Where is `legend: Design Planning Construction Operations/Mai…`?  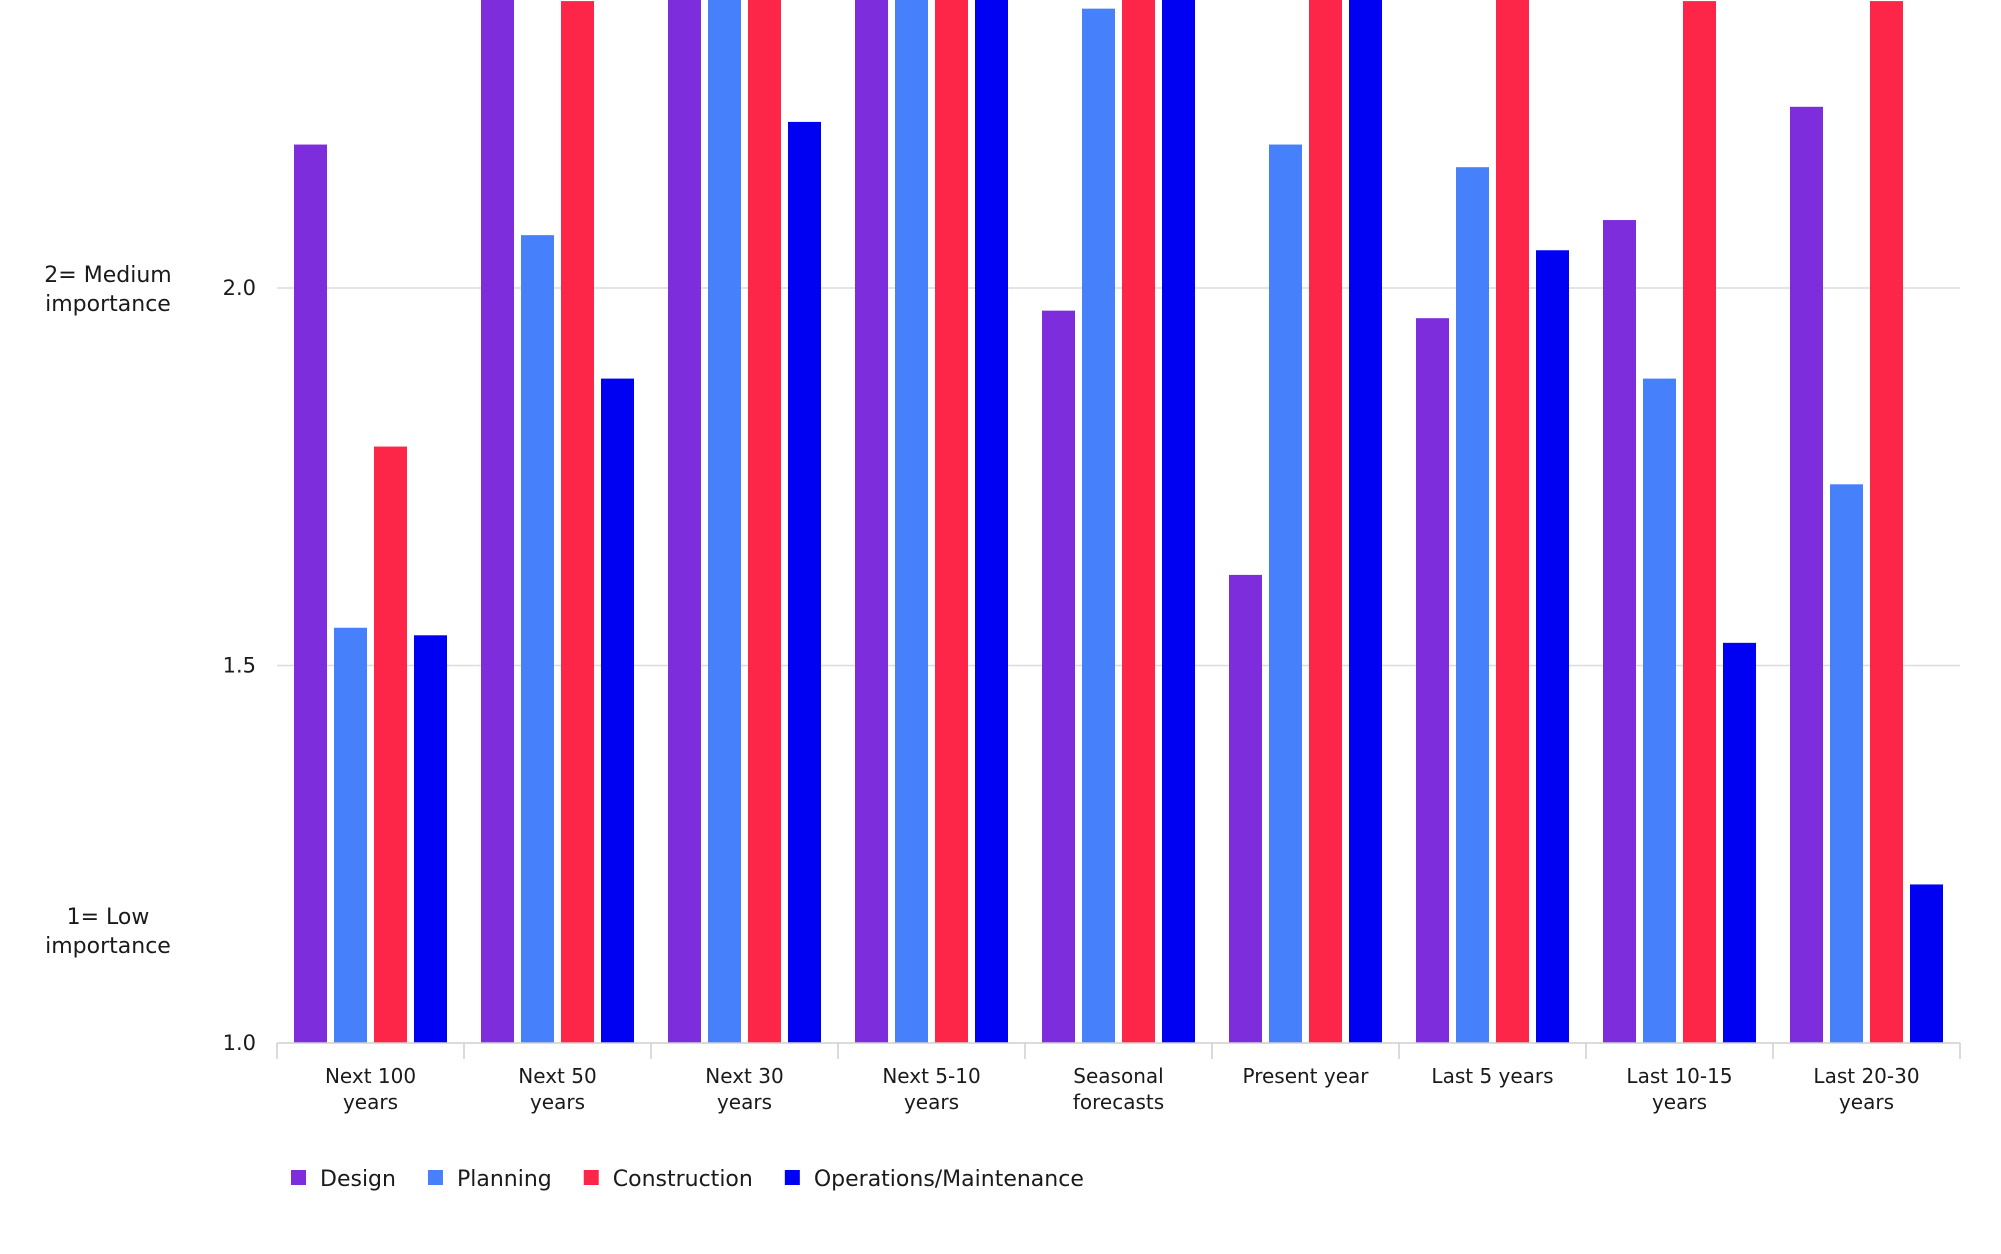 legend: Design Planning Construction Operations/Mai… is located at coordinates (687, 1179).